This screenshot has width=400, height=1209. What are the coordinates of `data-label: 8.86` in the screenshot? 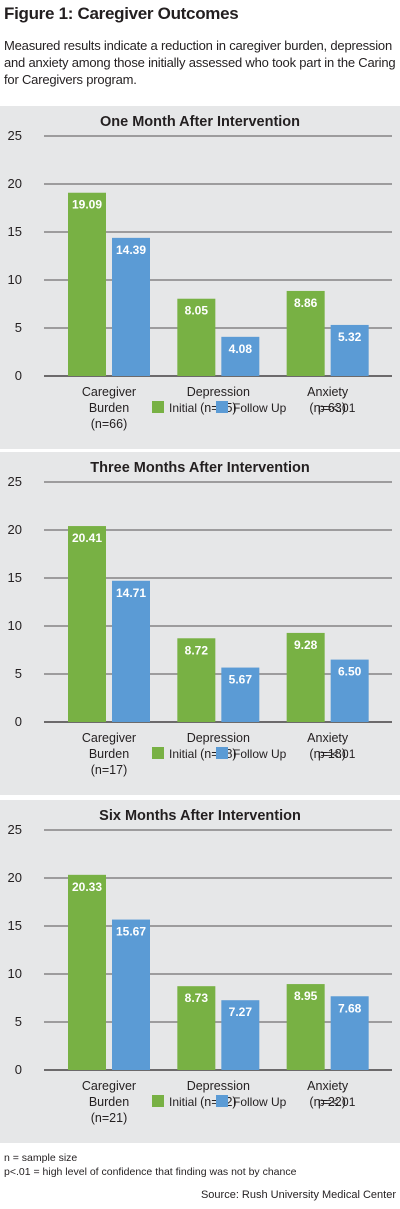 It's located at (306, 303).